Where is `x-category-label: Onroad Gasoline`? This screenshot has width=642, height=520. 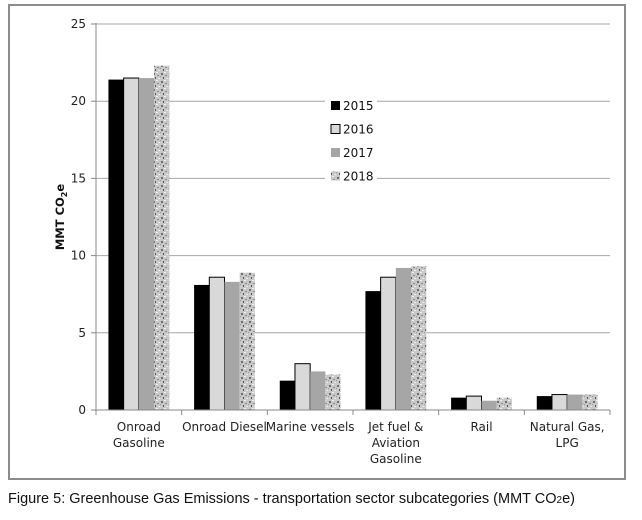
x-category-label: Onroad Gasoline is located at coordinates (139, 435).